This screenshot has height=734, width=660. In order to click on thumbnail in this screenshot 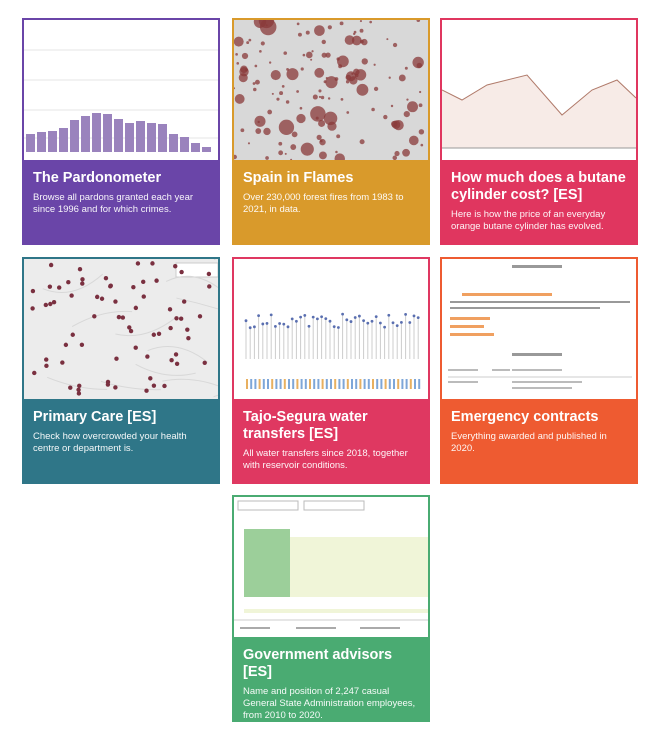, I will do `click(121, 90)`.